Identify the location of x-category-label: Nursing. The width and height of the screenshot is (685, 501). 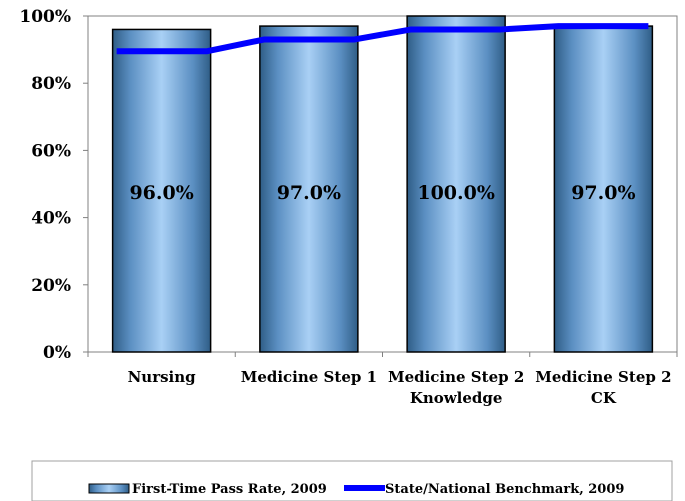
(162, 377).